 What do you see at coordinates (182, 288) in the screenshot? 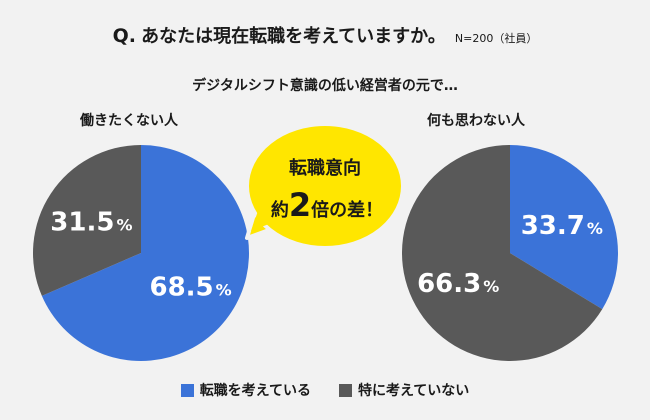
I see `left-pie-label-considering-value: 68.5` at bounding box center [182, 288].